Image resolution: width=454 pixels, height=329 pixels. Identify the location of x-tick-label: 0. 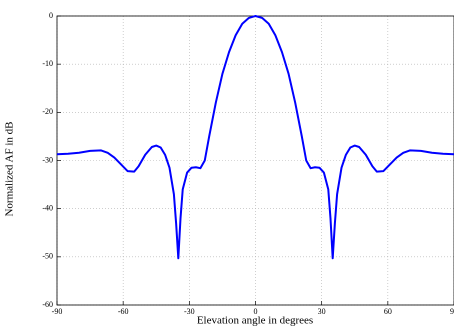
(256, 311).